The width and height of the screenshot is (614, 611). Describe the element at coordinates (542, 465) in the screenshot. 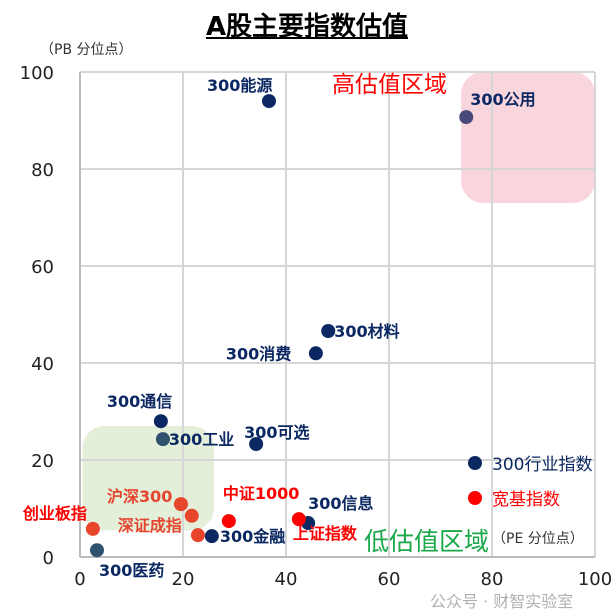

I see `legend-label: 300行业指数` at that location.